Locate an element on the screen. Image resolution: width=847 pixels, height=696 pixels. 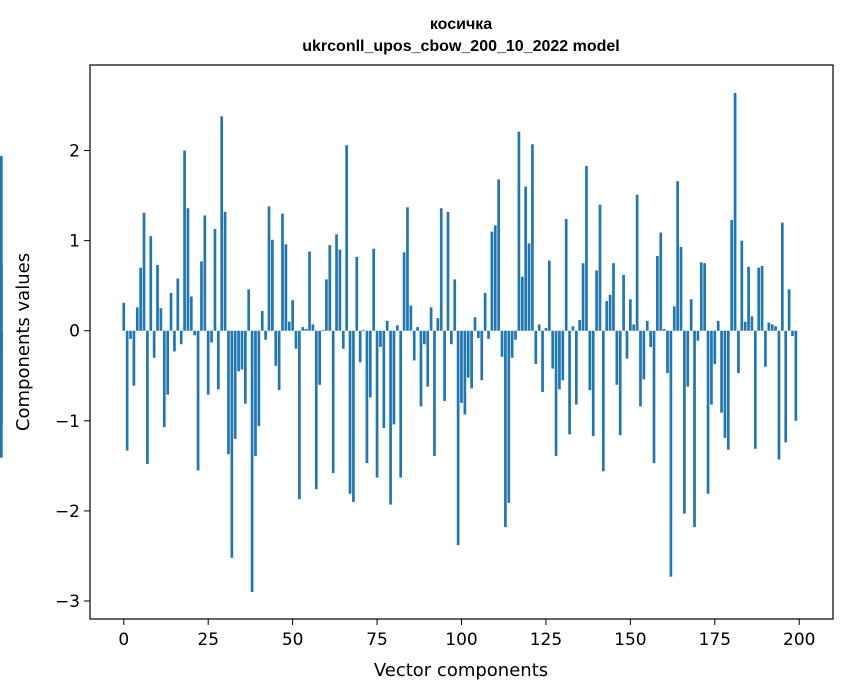
x-tick-label: 0 is located at coordinates (123, 640).